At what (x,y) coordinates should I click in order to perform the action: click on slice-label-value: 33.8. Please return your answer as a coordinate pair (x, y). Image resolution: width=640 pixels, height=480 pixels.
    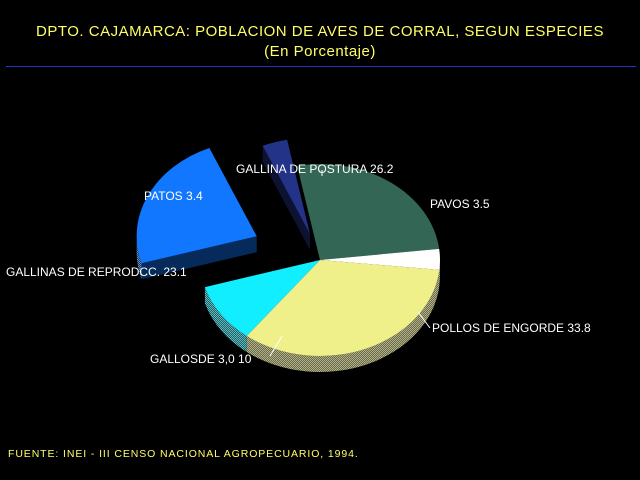
    Looking at the image, I should click on (579, 328).